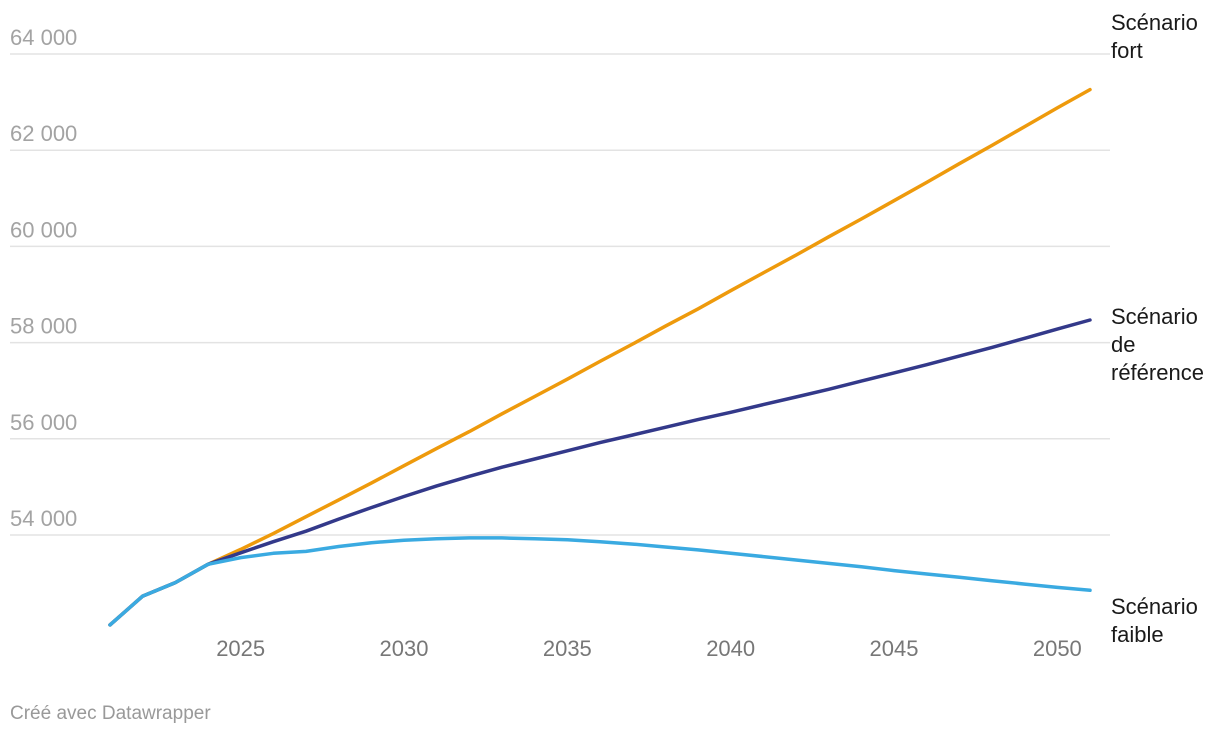 The width and height of the screenshot is (1220, 738). I want to click on y-tick-label: 54 000, so click(43, 518).